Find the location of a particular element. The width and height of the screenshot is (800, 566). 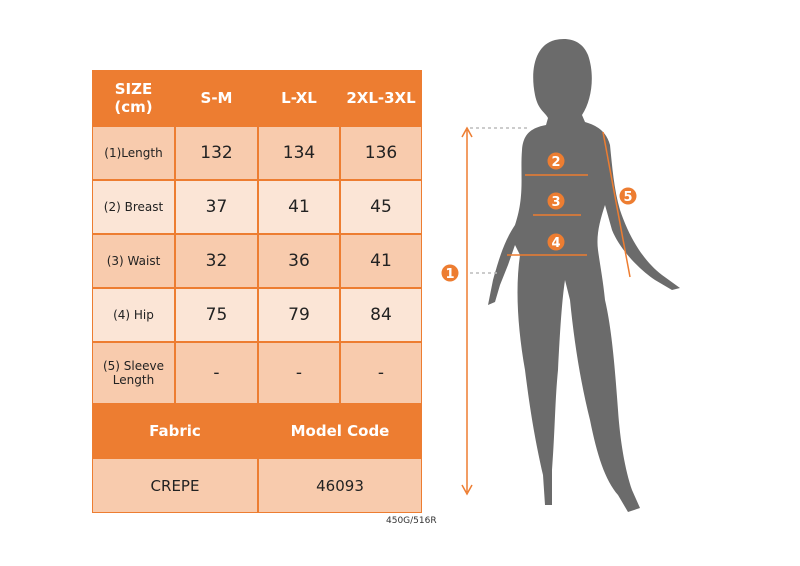

header-row: SIZE (cm) S-M L-XL 2XL-3XL is located at coordinates (257, 98).